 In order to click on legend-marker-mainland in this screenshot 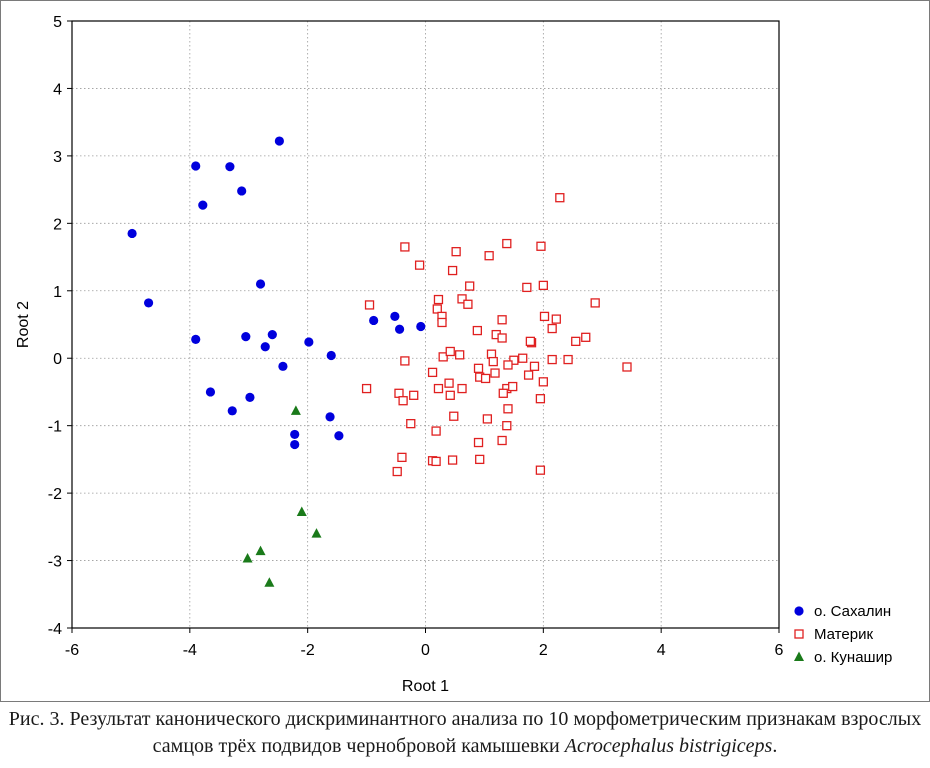, I will do `click(799, 634)`.